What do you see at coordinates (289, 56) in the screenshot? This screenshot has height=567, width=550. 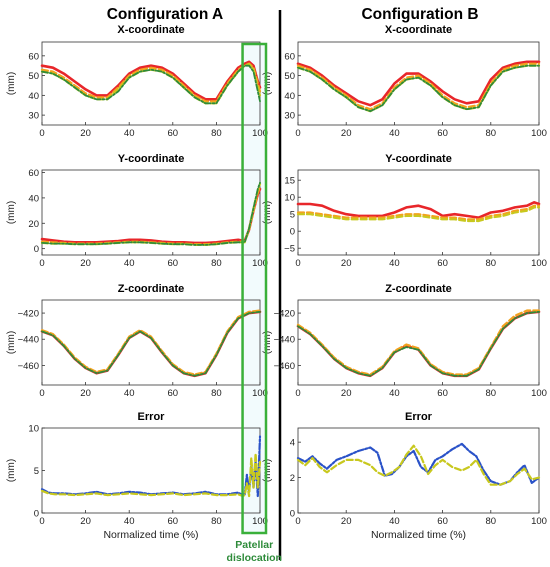 I see `y-tick-label: 60` at bounding box center [289, 56].